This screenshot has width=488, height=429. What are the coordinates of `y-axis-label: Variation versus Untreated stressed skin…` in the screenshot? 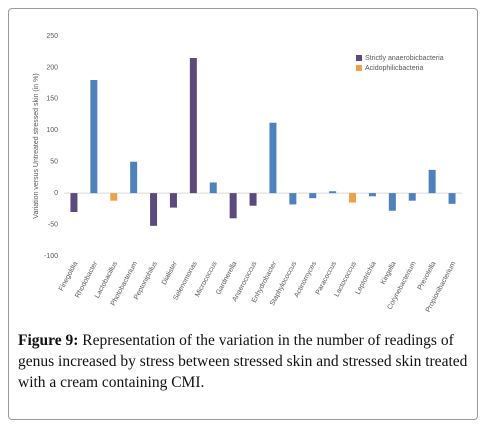 It's located at (36, 145).